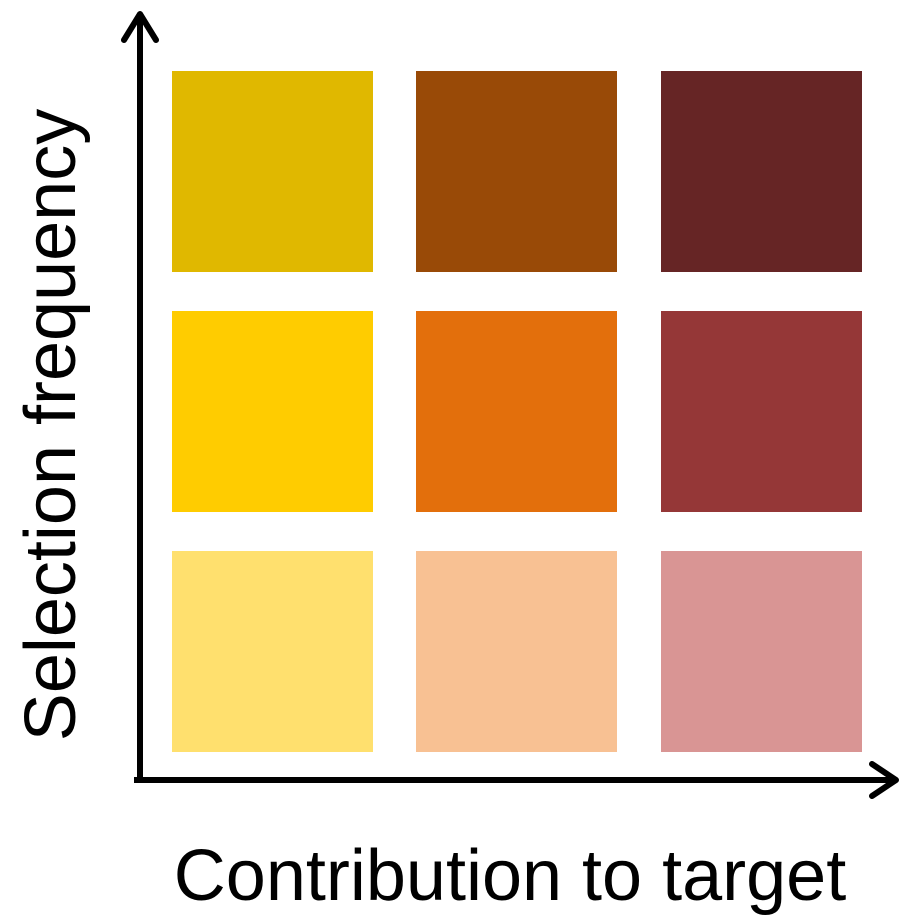 Image resolution: width=901 pixels, height=915 pixels. What do you see at coordinates (516, 171) in the screenshot?
I see `cell-top-middle` at bounding box center [516, 171].